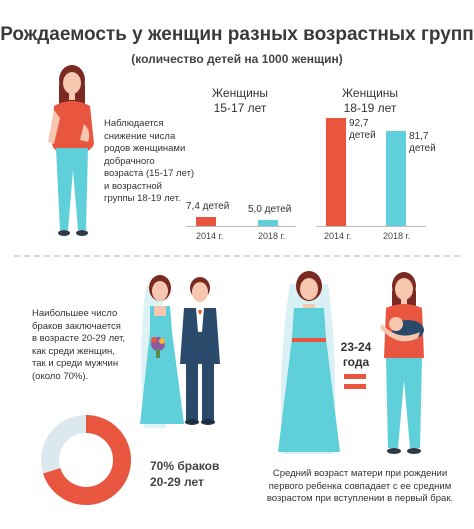 This screenshot has height=529, width=474. I want to click on value-number: 92,7 детей, so click(366, 130).